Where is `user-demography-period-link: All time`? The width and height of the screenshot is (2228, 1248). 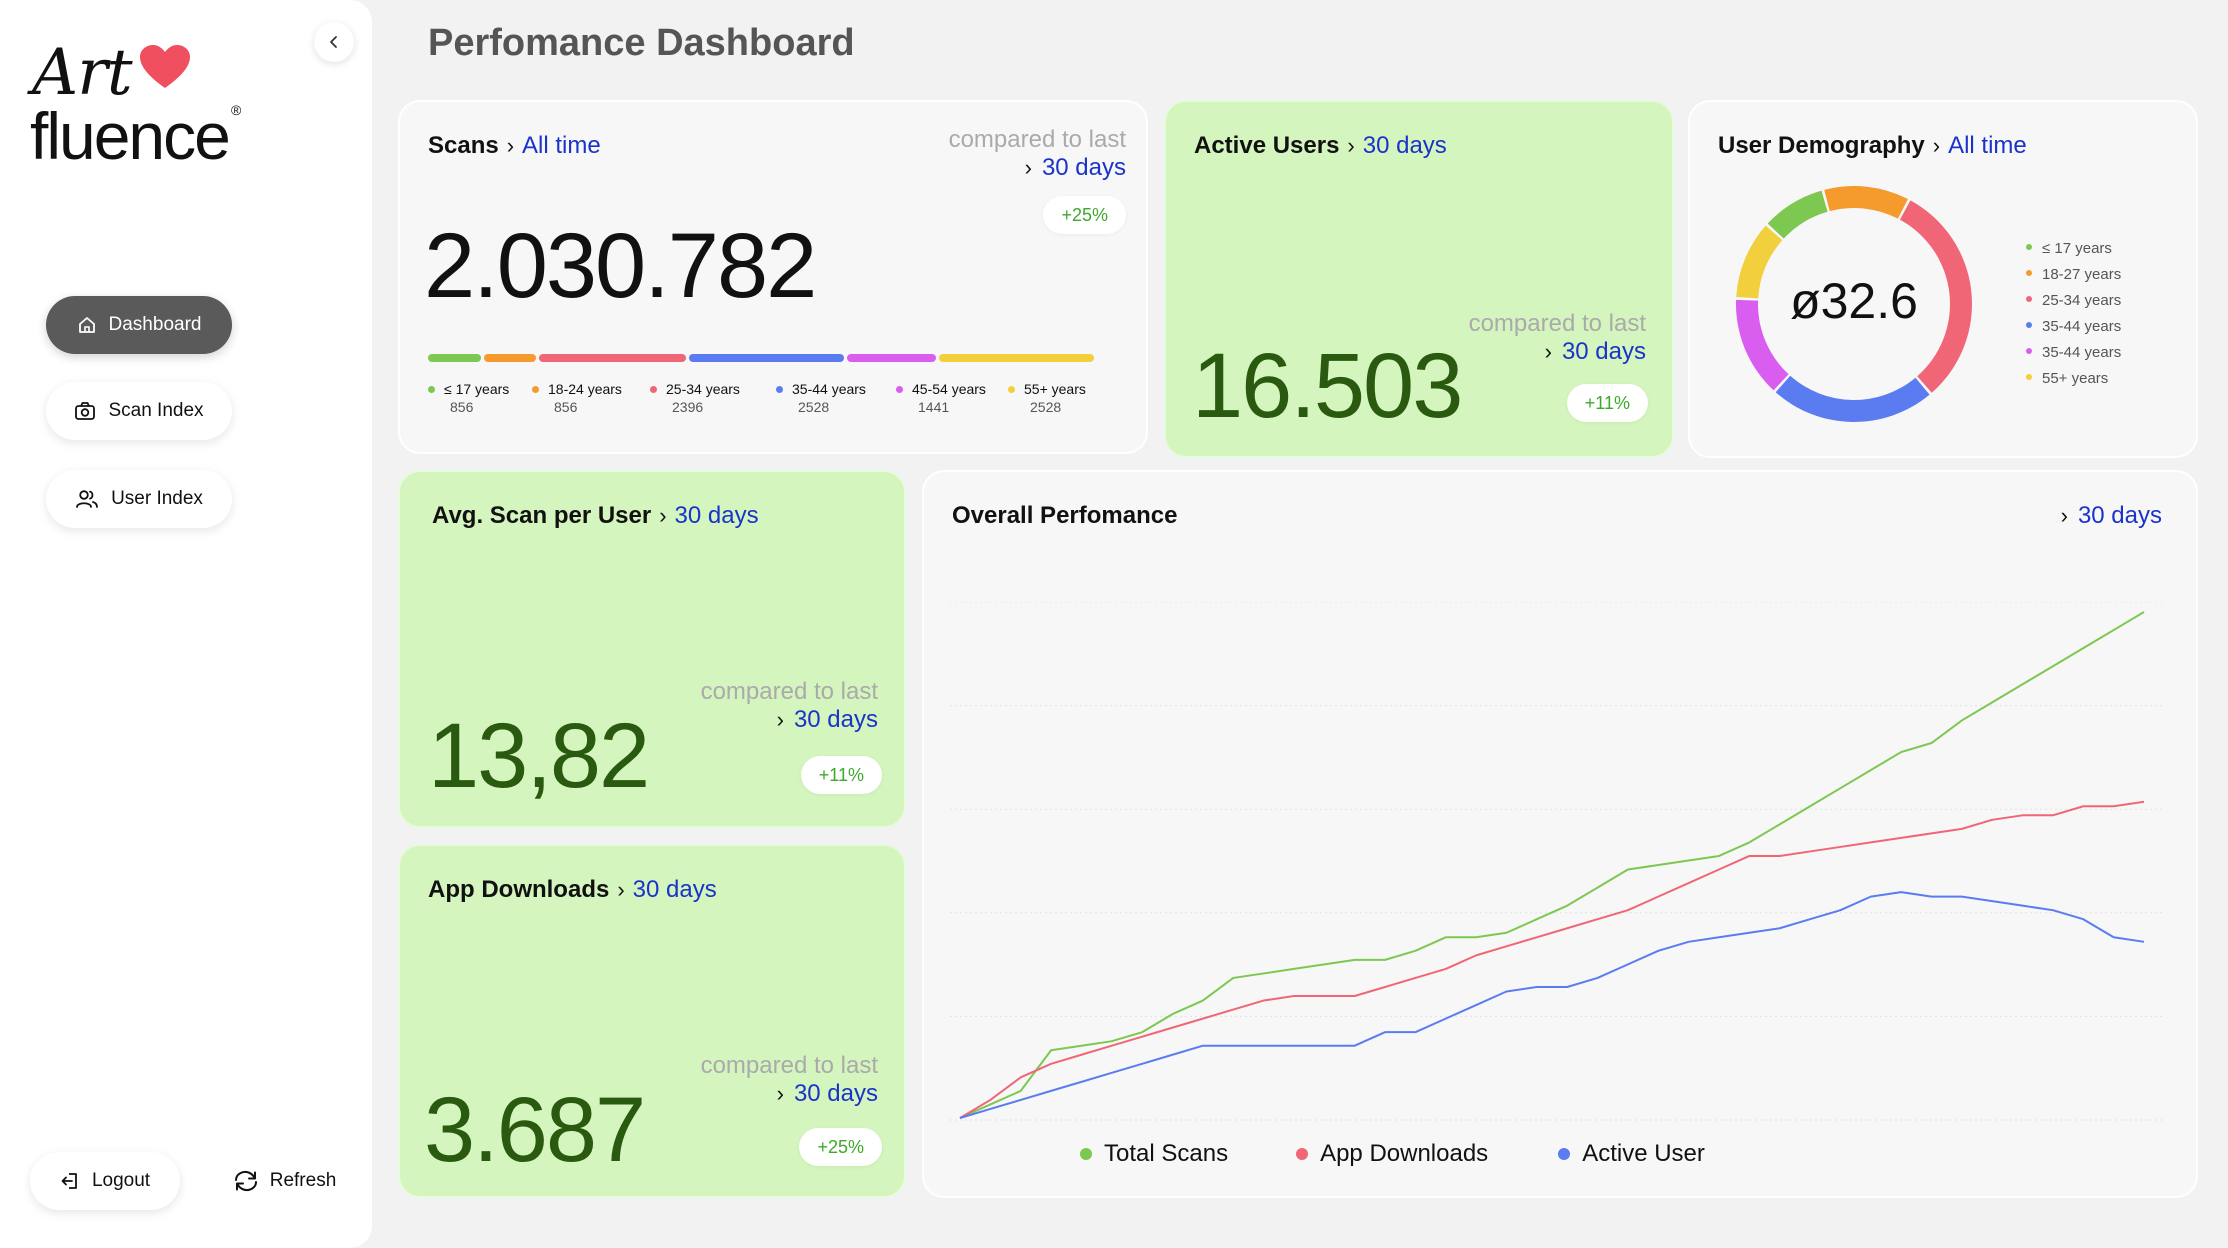 user-demography-period-link: All time is located at coordinates (1987, 145).